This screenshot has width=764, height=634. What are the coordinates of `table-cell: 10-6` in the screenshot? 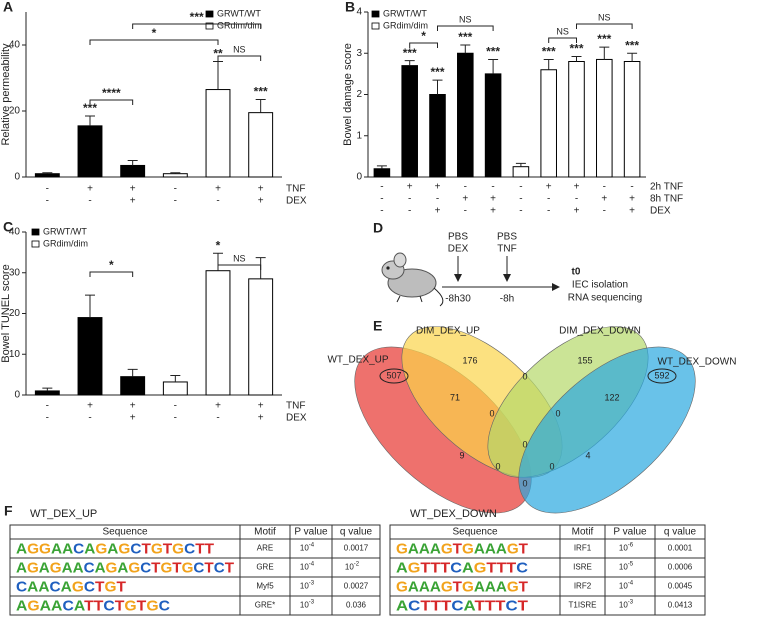 It's located at (626, 547).